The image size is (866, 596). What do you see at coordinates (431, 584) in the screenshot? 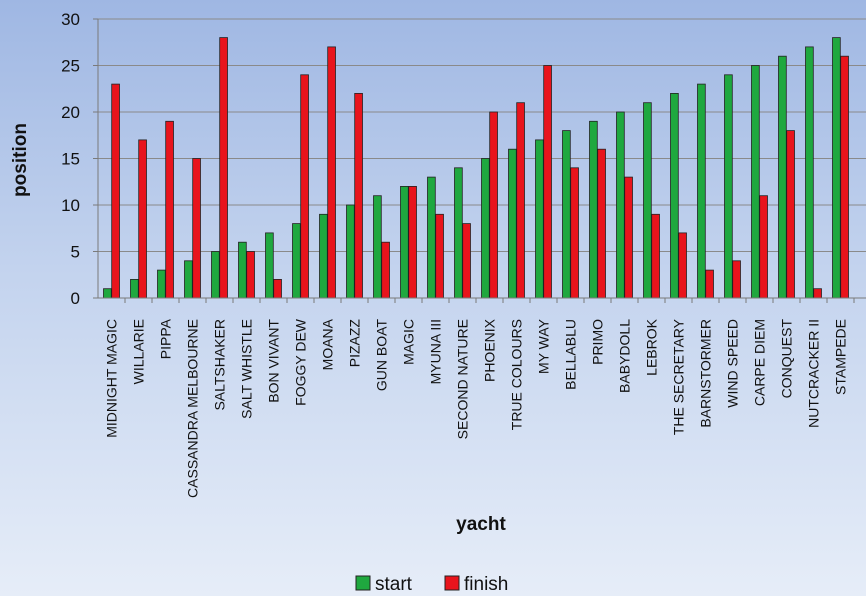
I see `legend: start finish` at bounding box center [431, 584].